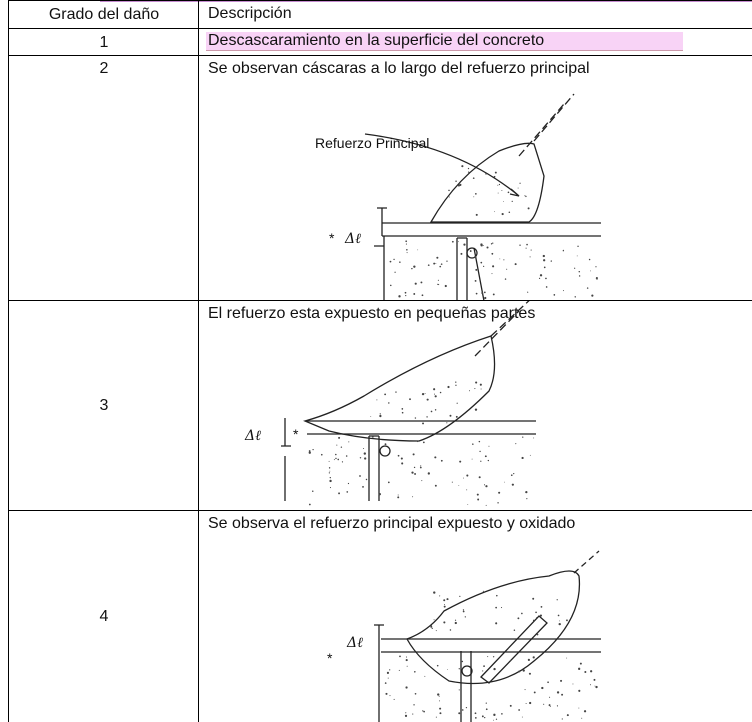 The height and width of the screenshot is (722, 752). What do you see at coordinates (426, 1) in the screenshot?
I see `top-rule` at bounding box center [426, 1].